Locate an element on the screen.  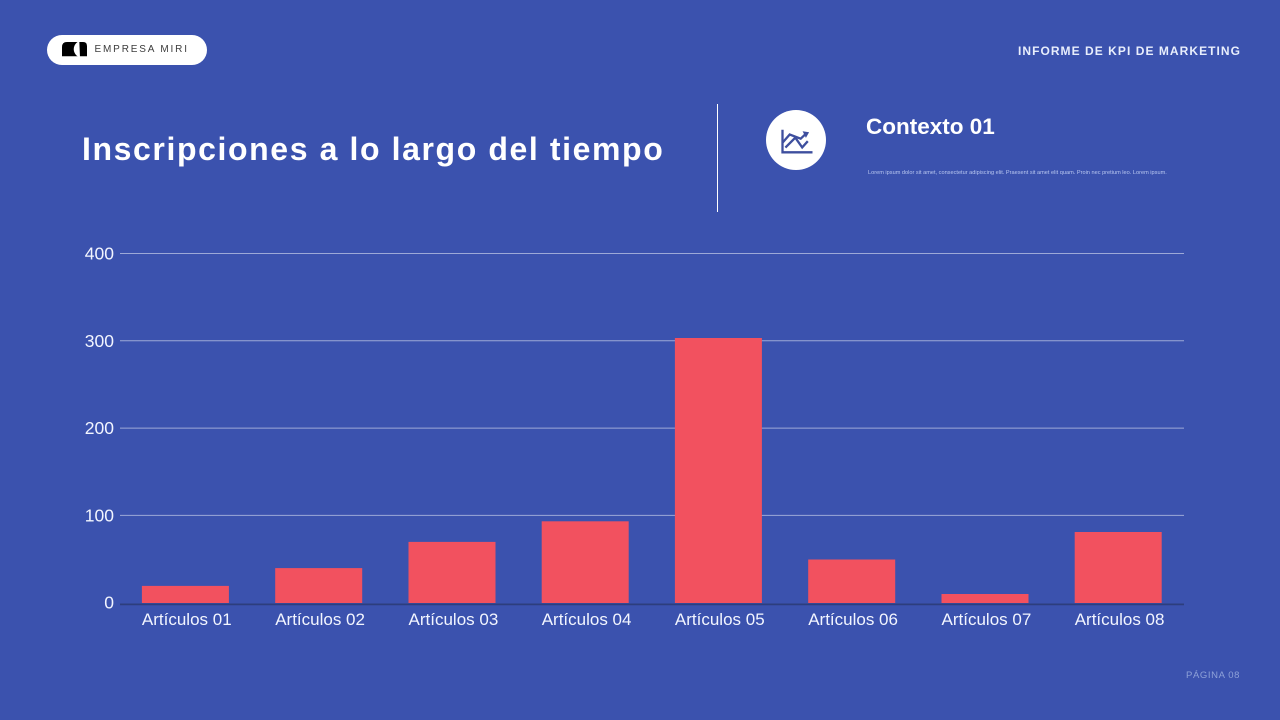
svg-text: 200 is located at coordinates (99, 428).